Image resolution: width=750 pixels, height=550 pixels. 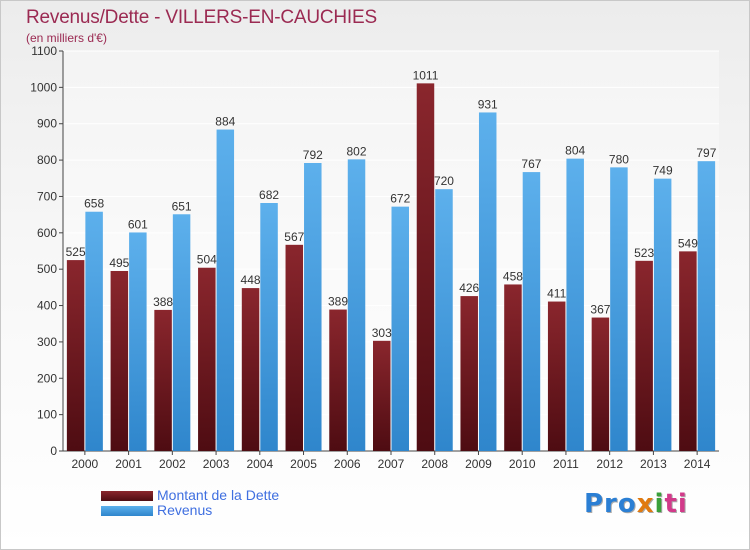 I want to click on y-tick-label: 1100, so click(x=44, y=51).